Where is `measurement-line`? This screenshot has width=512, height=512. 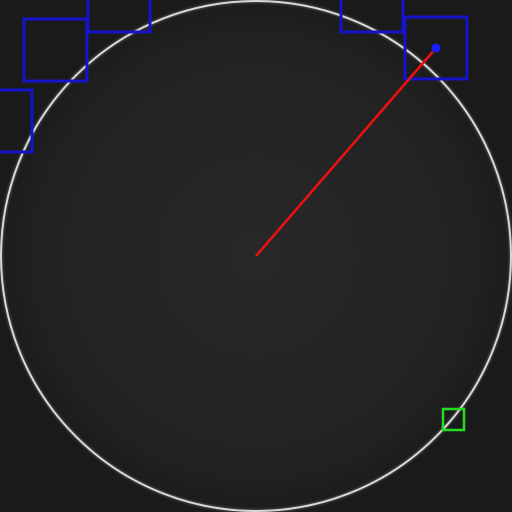
measurement-line is located at coordinates (346, 152).